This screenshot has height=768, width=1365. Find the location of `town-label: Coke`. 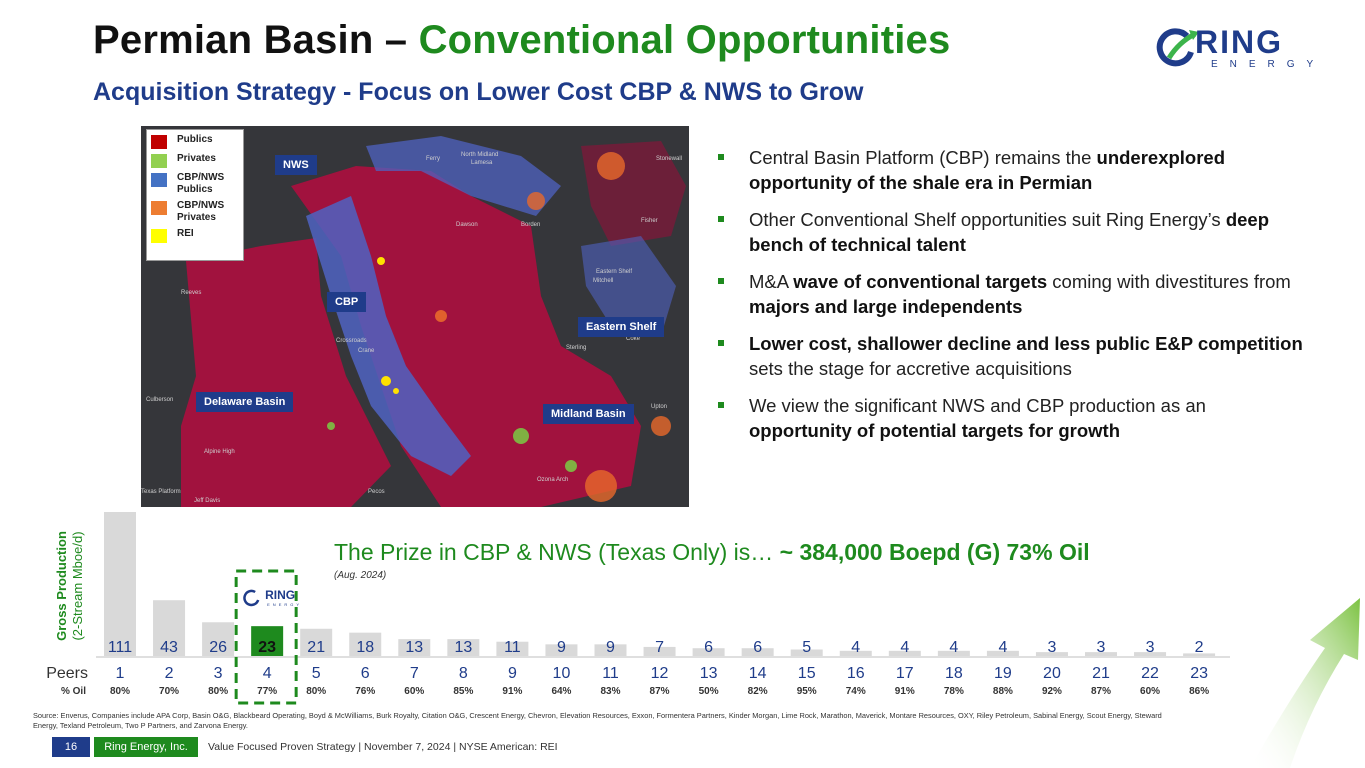

town-label: Coke is located at coordinates (633, 339).